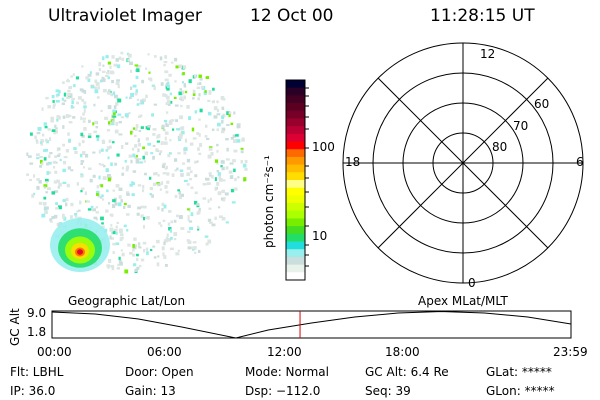 The width and height of the screenshot is (600, 400). I want to click on mlt-label-18: 18, so click(353, 162).